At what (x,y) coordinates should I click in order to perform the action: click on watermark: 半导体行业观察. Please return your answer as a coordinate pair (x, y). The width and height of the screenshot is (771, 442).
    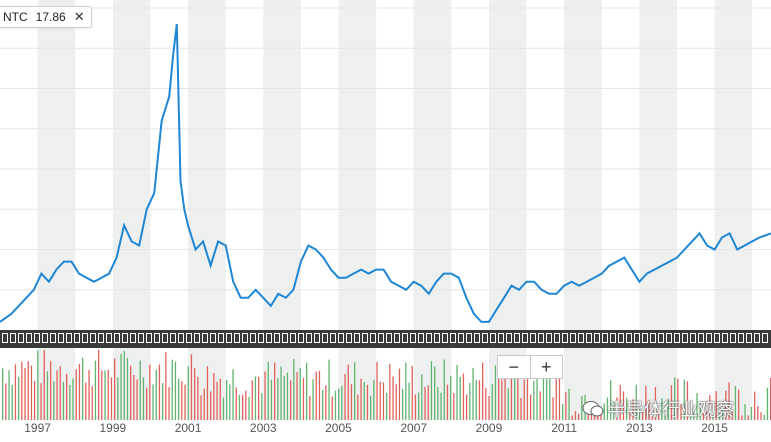
    Looking at the image, I should click on (658, 409).